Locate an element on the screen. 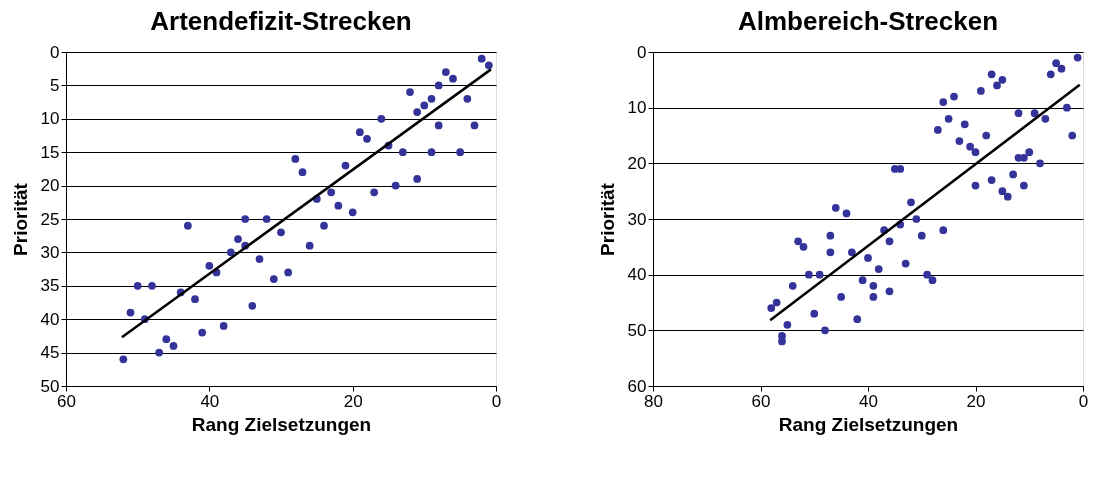 This screenshot has height=495, width=1114. y-tick-label: 25 is located at coordinates (50, 219).